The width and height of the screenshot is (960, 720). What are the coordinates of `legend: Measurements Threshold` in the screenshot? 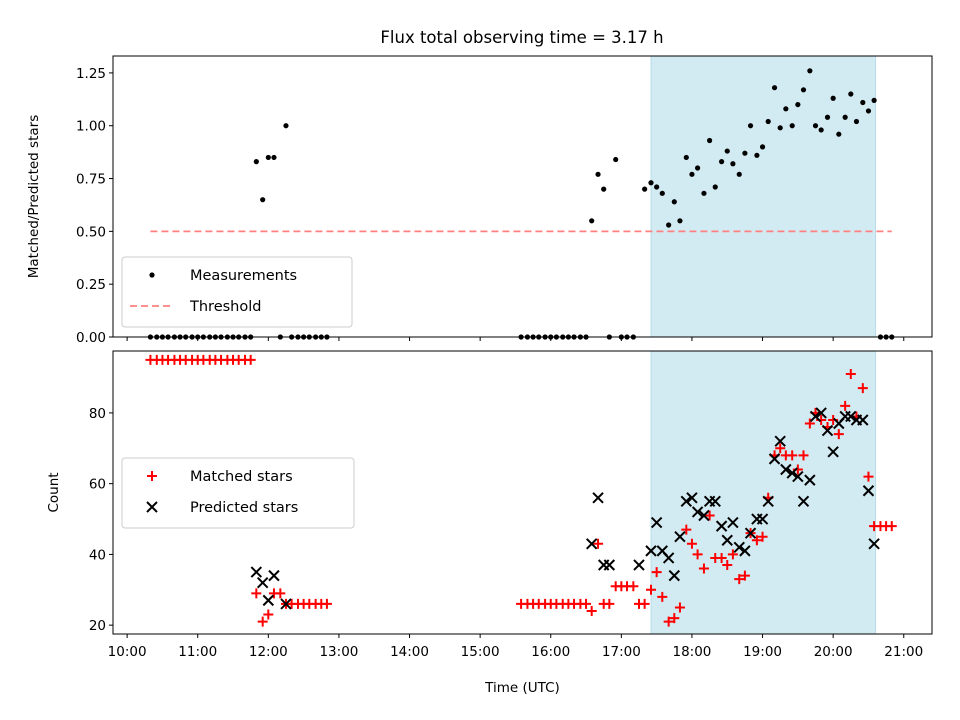 It's located at (237, 292).